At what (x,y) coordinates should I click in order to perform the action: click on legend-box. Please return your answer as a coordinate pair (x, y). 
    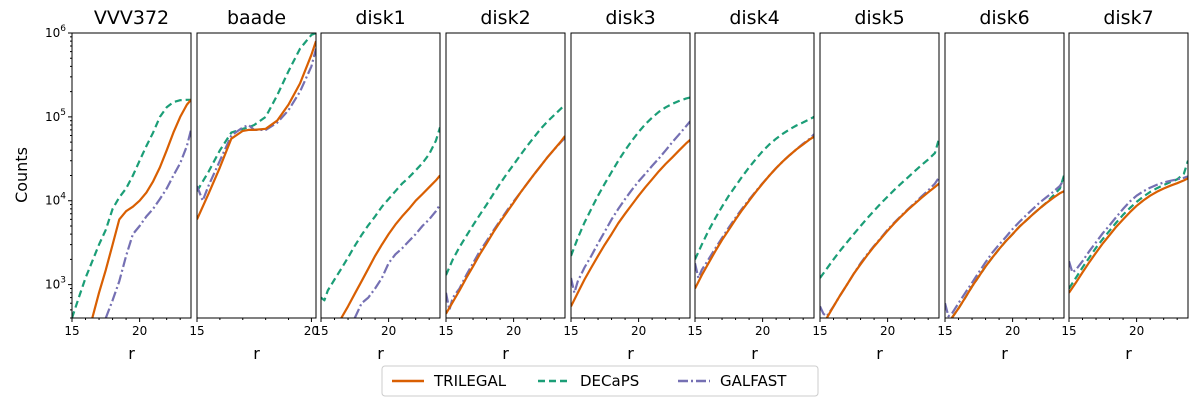
    Looking at the image, I should click on (600, 381).